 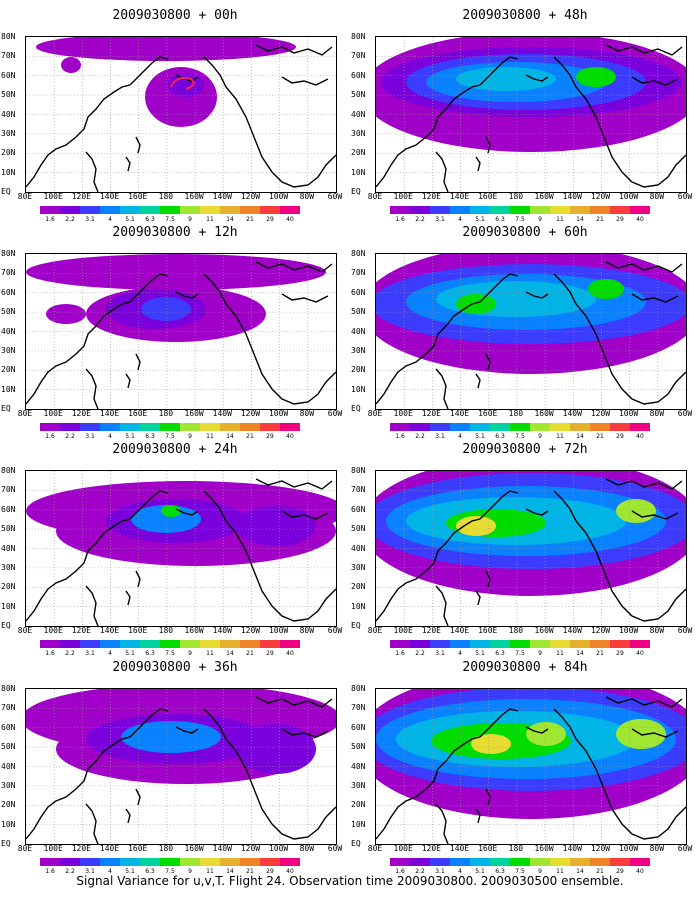 I want to click on lon-tick-label: 160W, so click(x=544, y=848).